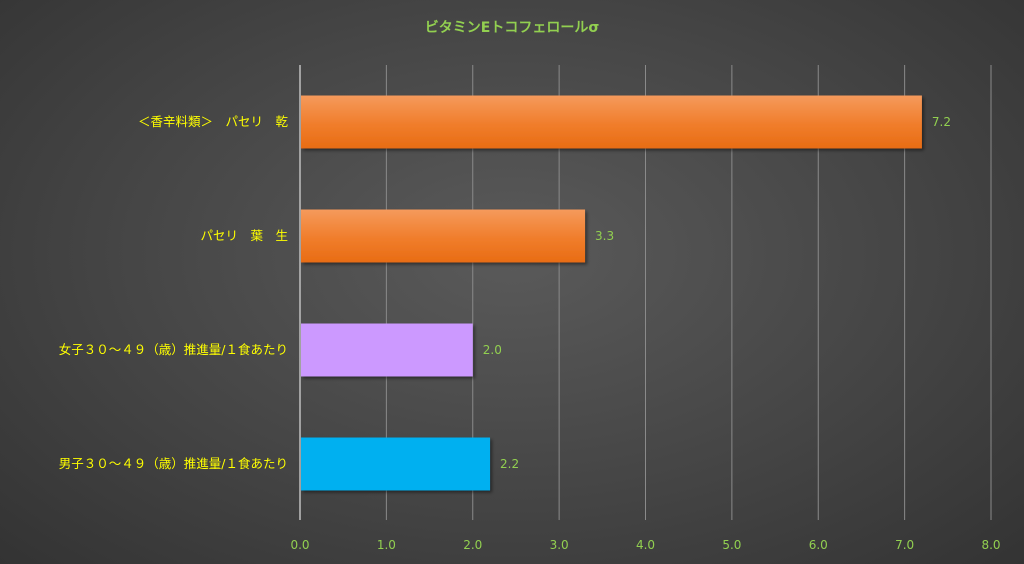 This screenshot has height=564, width=1024. I want to click on data-label: 3.3, so click(604, 236).